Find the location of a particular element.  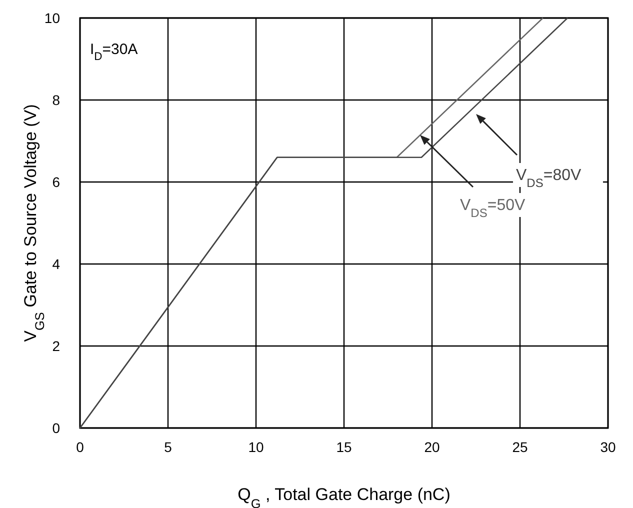

annotation: I$_{D}$=30A is located at coordinates (114, 52).